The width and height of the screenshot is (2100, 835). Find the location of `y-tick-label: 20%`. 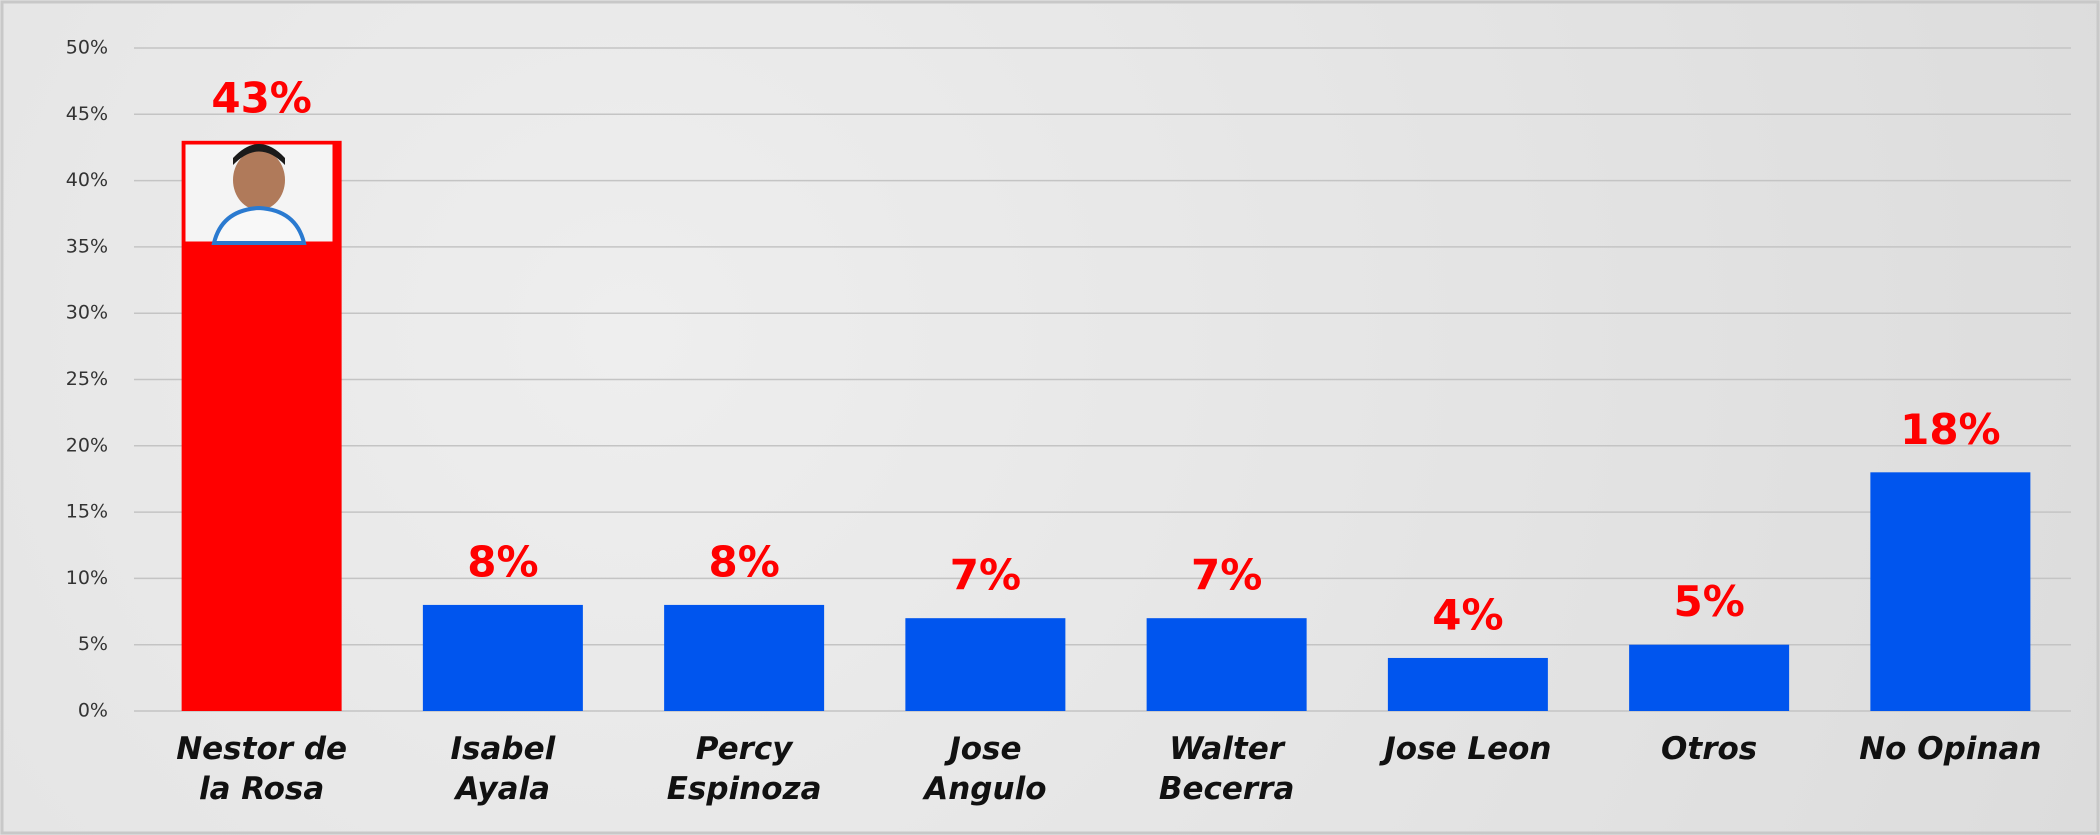

y-tick-label: 20% is located at coordinates (87, 445).